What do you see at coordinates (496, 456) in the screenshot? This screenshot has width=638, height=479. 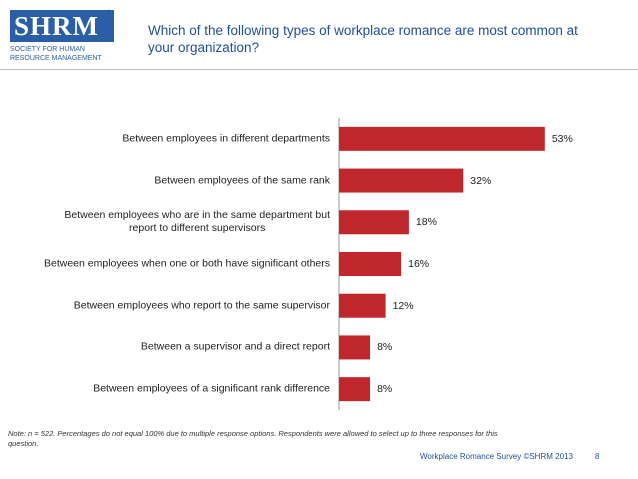 I see `footer-source: Workplace Romance Survey ©SHRM 2013` at bounding box center [496, 456].